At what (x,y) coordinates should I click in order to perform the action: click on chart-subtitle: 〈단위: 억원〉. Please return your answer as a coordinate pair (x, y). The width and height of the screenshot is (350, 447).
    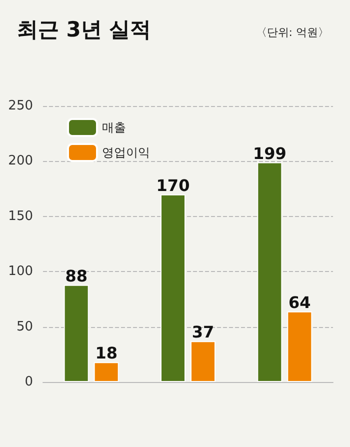
    Looking at the image, I should click on (292, 32).